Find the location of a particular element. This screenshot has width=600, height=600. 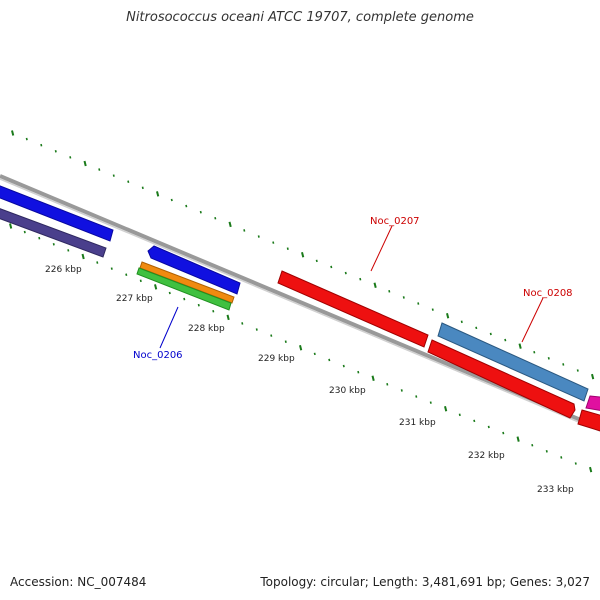

gene-red-noc0207 is located at coordinates (353, 309).